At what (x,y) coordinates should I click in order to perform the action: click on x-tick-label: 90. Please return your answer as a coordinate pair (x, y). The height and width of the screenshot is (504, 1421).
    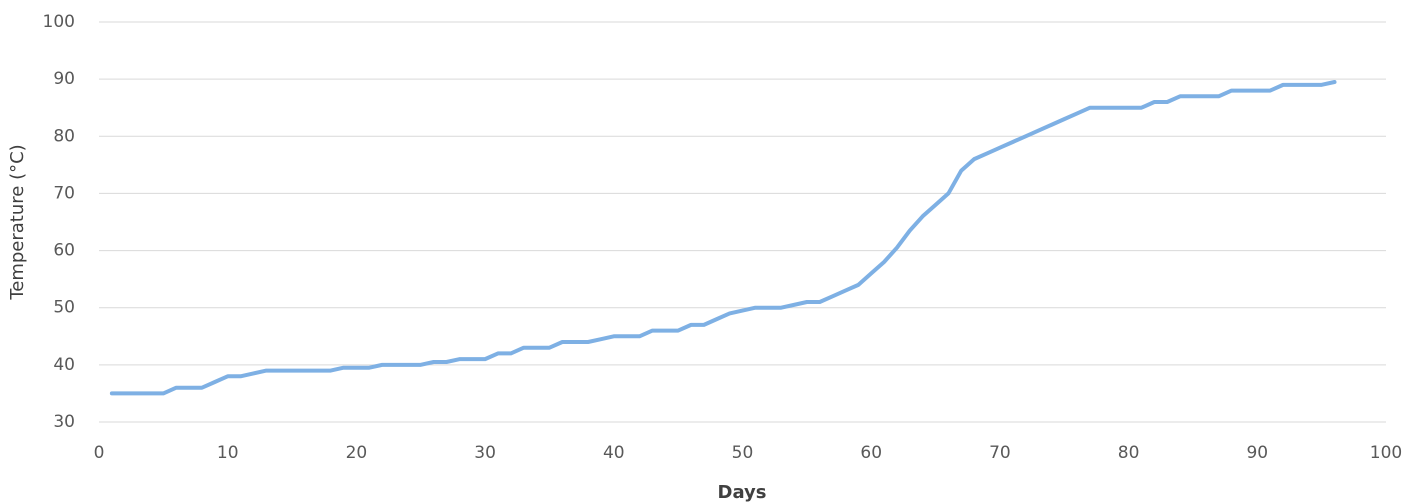
    Looking at the image, I should click on (1257, 453).